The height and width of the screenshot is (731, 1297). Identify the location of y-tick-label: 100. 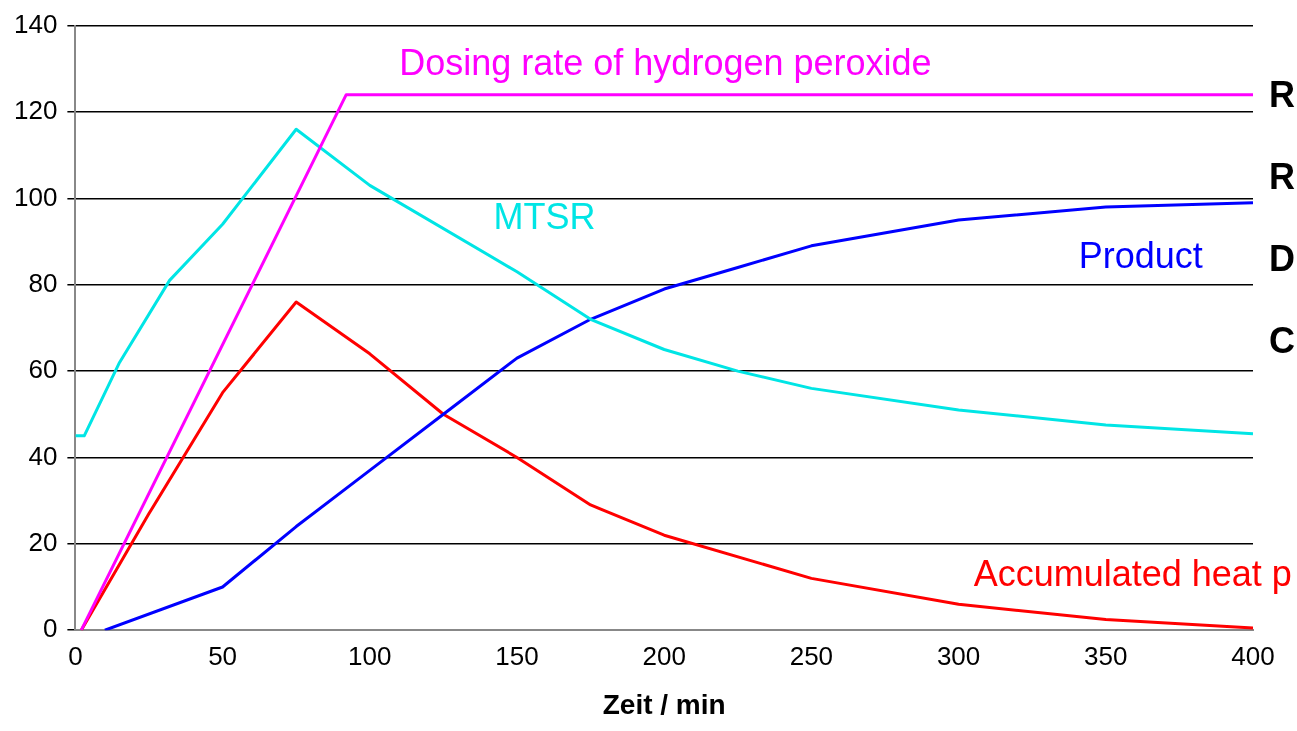
(35, 196).